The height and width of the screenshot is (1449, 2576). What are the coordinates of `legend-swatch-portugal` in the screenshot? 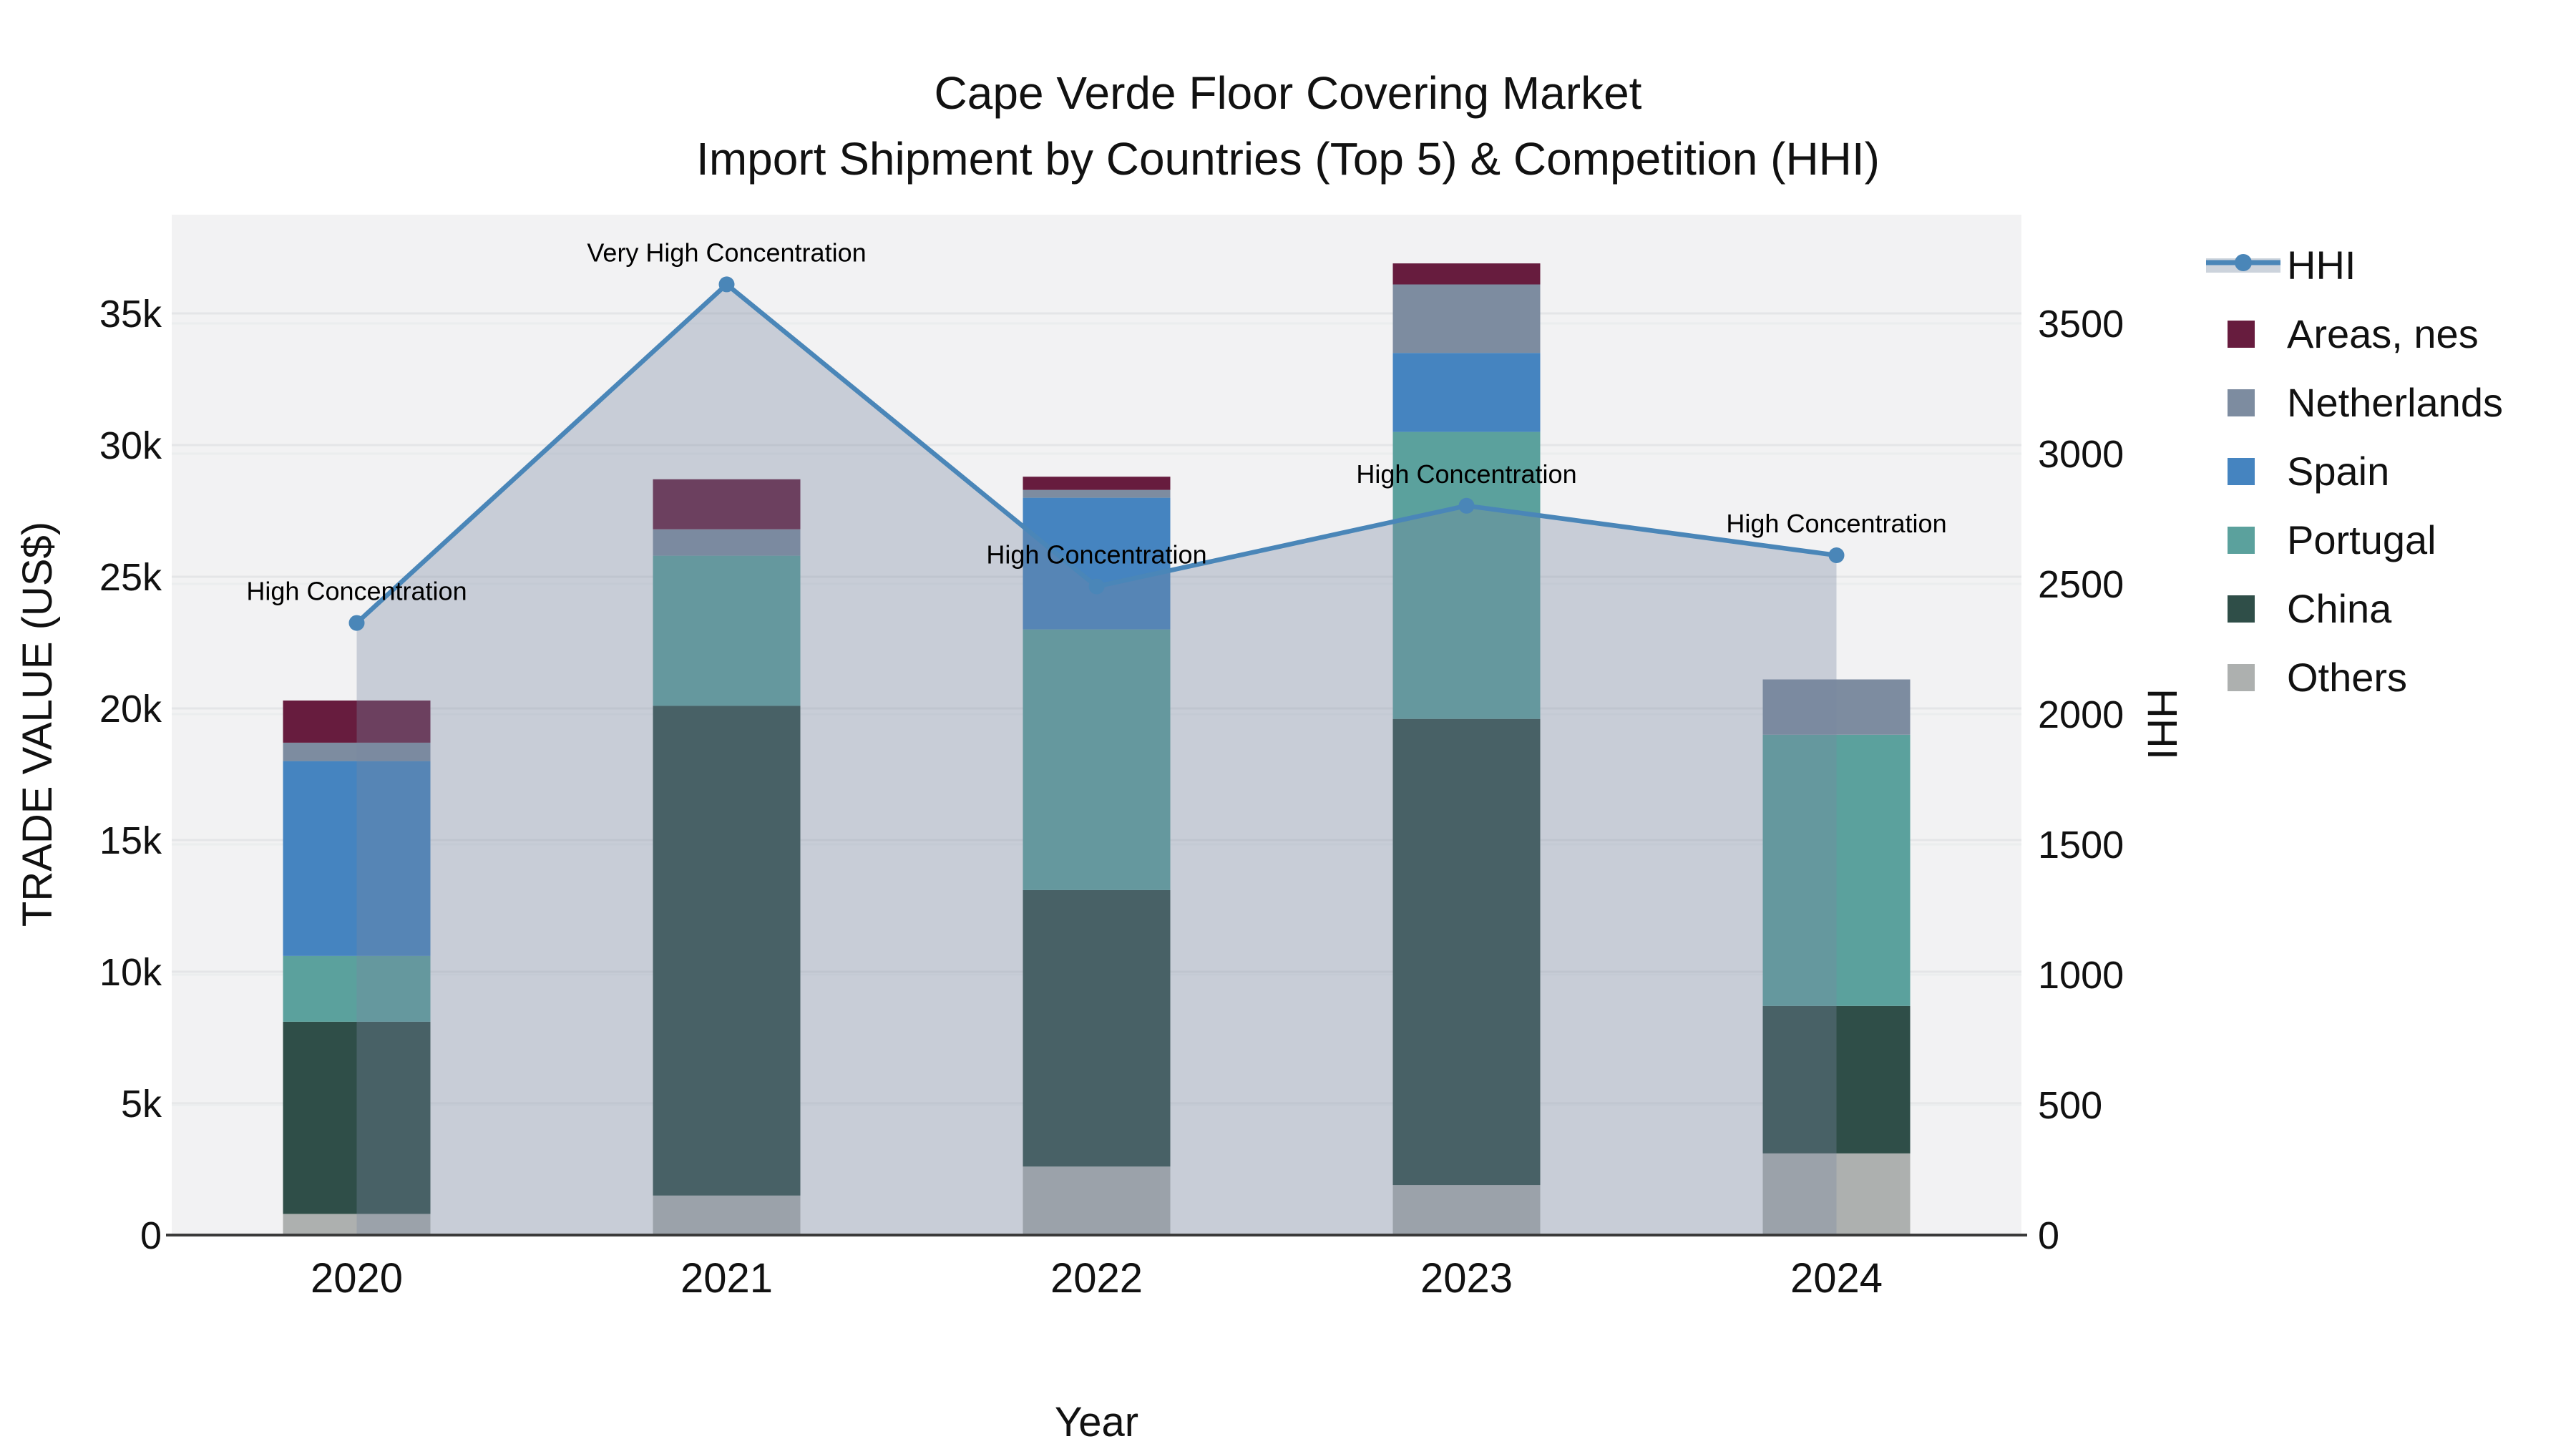 It's located at (2241, 540).